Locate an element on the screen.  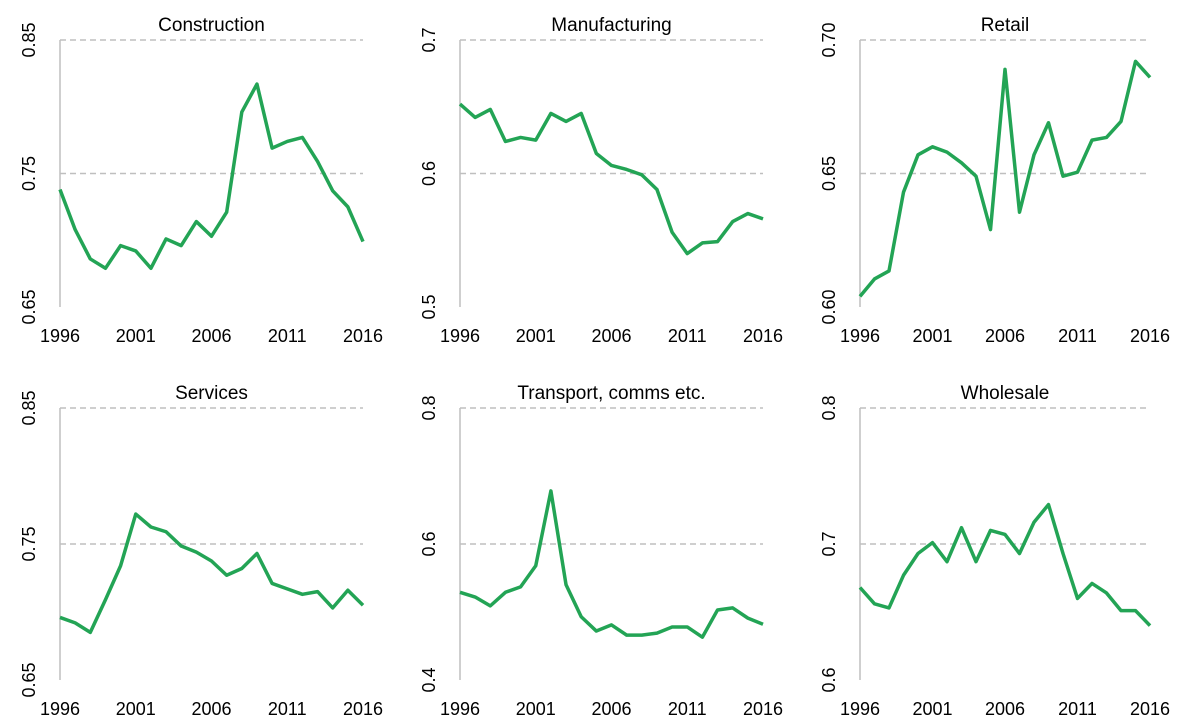
chart-title: Manufacturing is located at coordinates (611, 25).